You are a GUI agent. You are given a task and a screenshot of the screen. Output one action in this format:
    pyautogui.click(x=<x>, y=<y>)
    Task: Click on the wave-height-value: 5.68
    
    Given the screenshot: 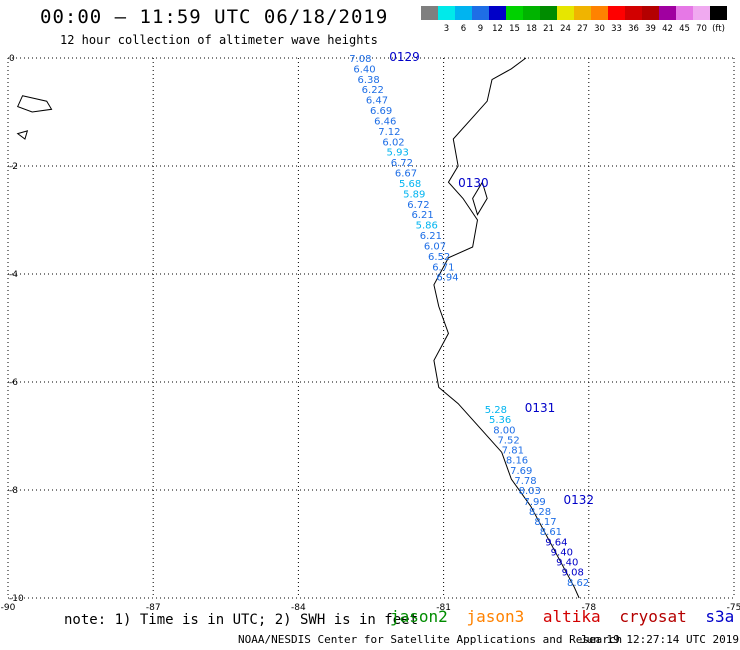 What is the action you would take?
    pyautogui.click(x=410, y=184)
    